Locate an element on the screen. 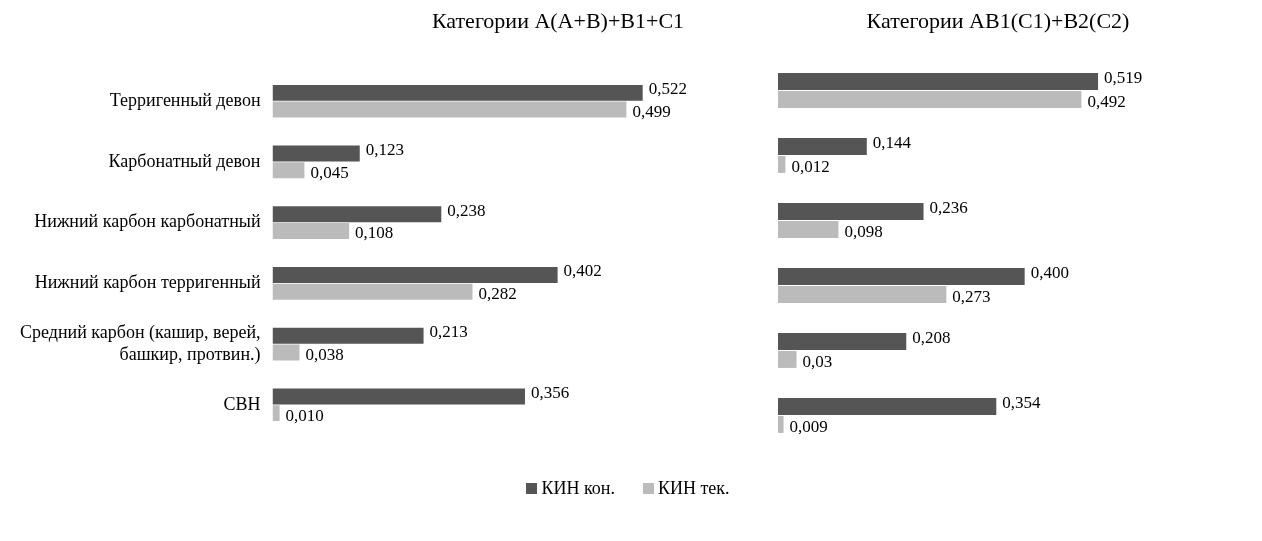 The height and width of the screenshot is (541, 1262). y-tick-label: СВН is located at coordinates (242, 403).